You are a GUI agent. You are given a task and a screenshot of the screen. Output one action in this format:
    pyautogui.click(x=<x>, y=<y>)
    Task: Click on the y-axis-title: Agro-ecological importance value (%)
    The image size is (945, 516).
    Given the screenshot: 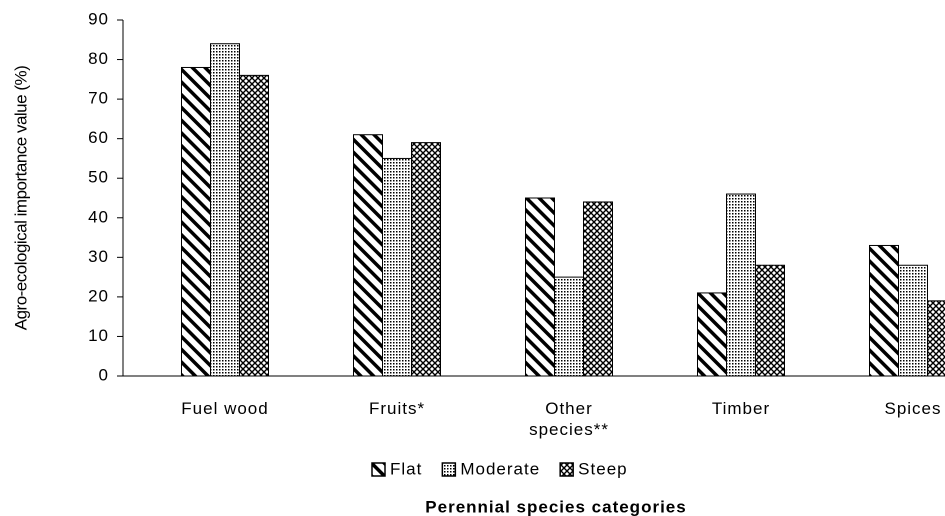 What is the action you would take?
    pyautogui.click(x=20, y=198)
    